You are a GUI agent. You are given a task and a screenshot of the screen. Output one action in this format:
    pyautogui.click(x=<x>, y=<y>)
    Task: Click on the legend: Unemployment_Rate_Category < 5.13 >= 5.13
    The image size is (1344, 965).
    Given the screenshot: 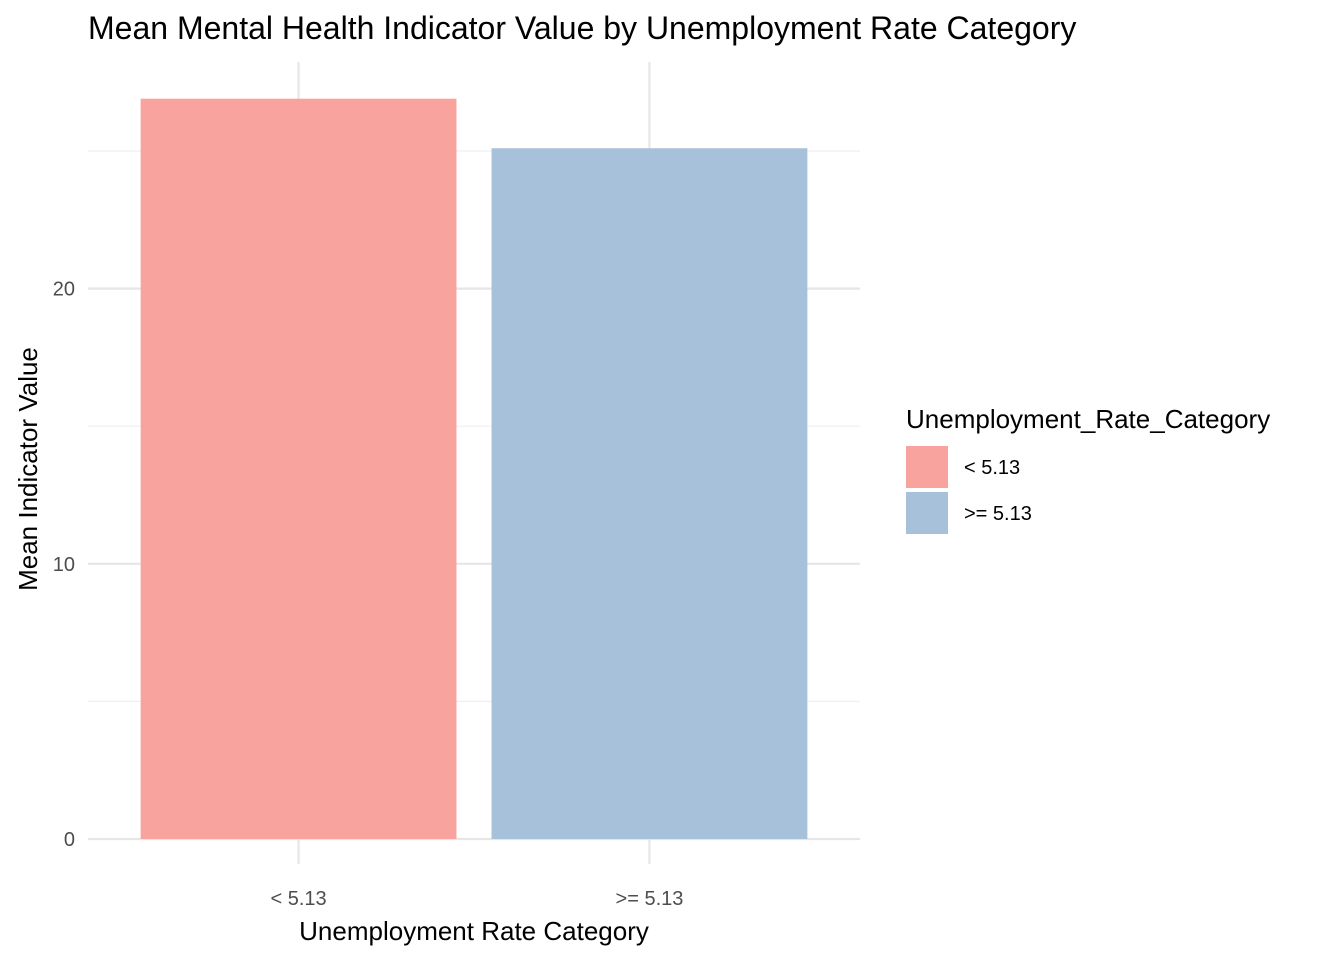 What is the action you would take?
    pyautogui.click(x=1088, y=469)
    